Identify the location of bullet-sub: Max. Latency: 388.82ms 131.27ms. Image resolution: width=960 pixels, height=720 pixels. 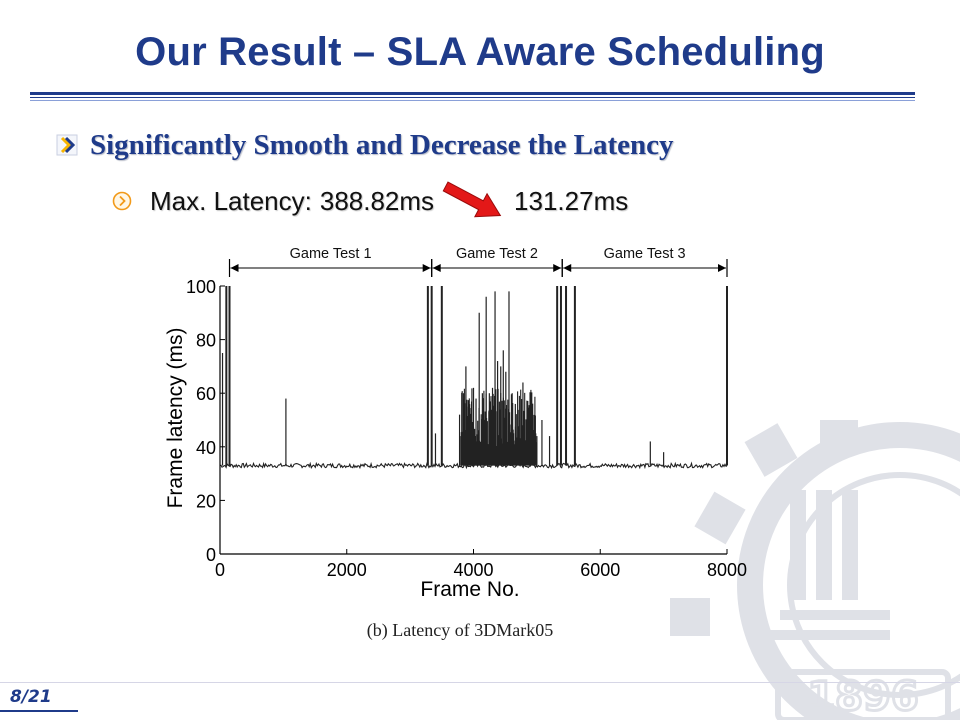
(370, 199).